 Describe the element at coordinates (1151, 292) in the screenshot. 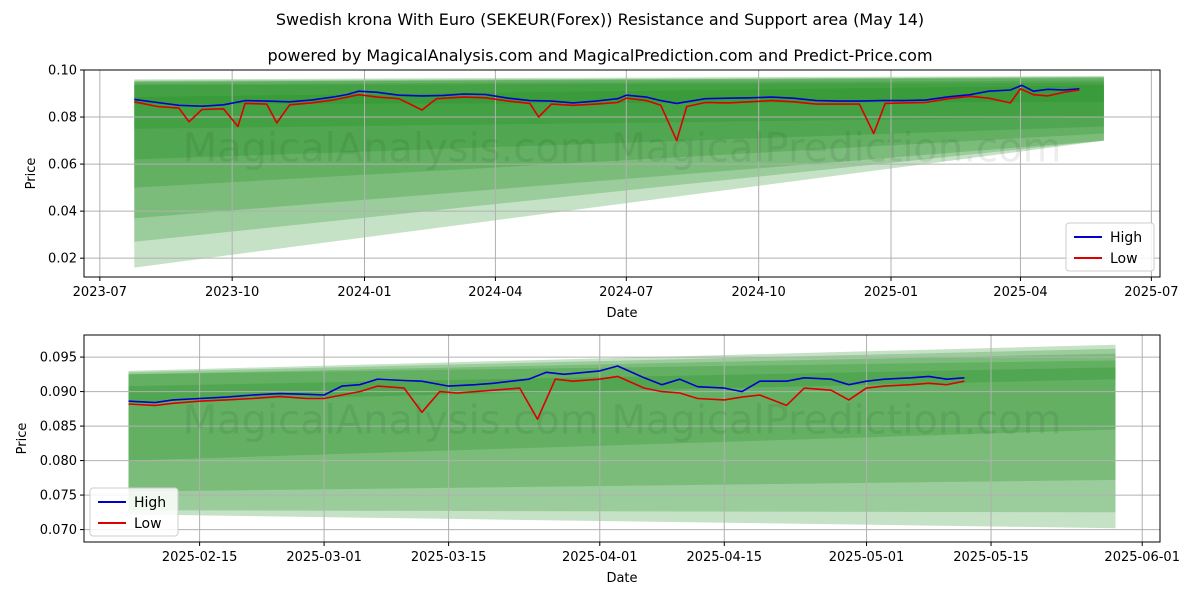

I see `chart-1-x-tick-label: 2025-07` at that location.